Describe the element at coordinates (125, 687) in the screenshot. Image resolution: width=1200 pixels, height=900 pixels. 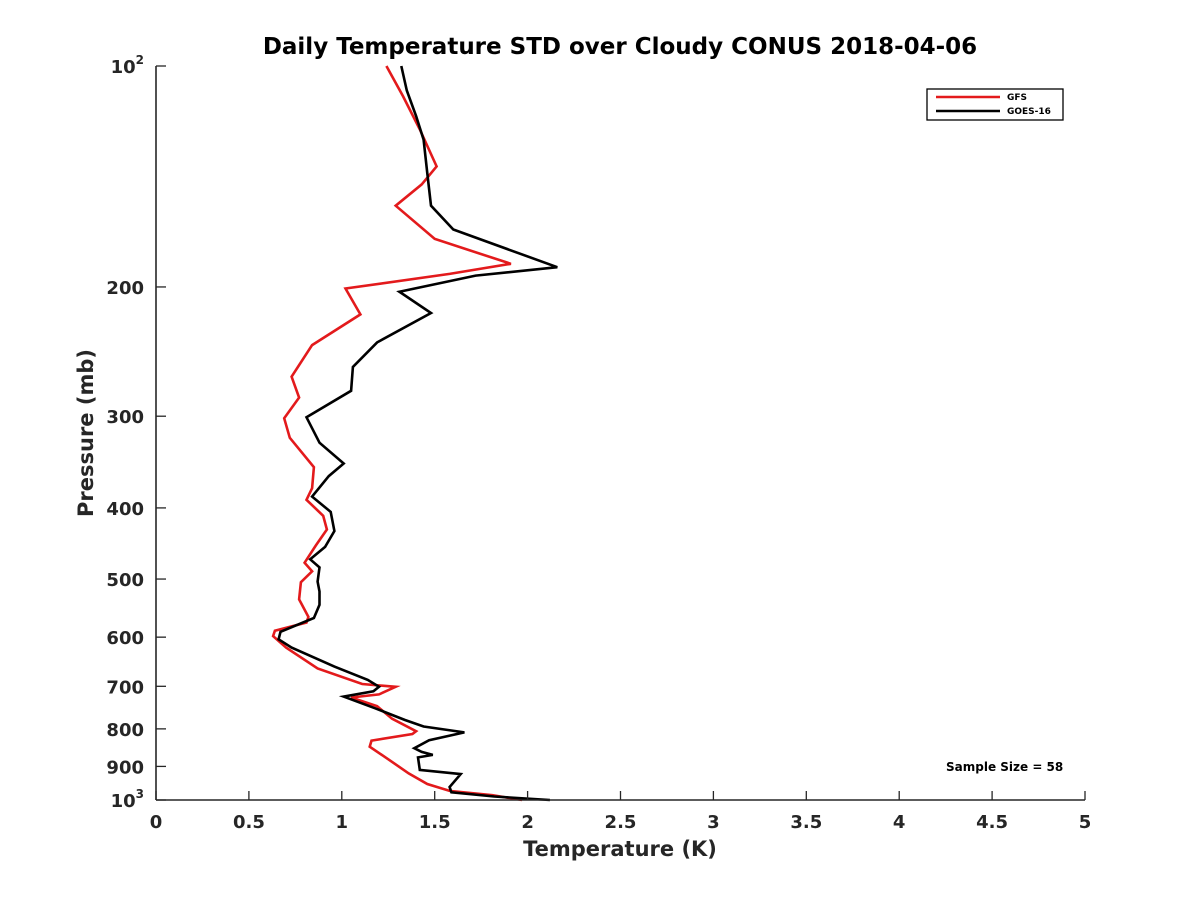
I see `y-tick-label: 700` at that location.